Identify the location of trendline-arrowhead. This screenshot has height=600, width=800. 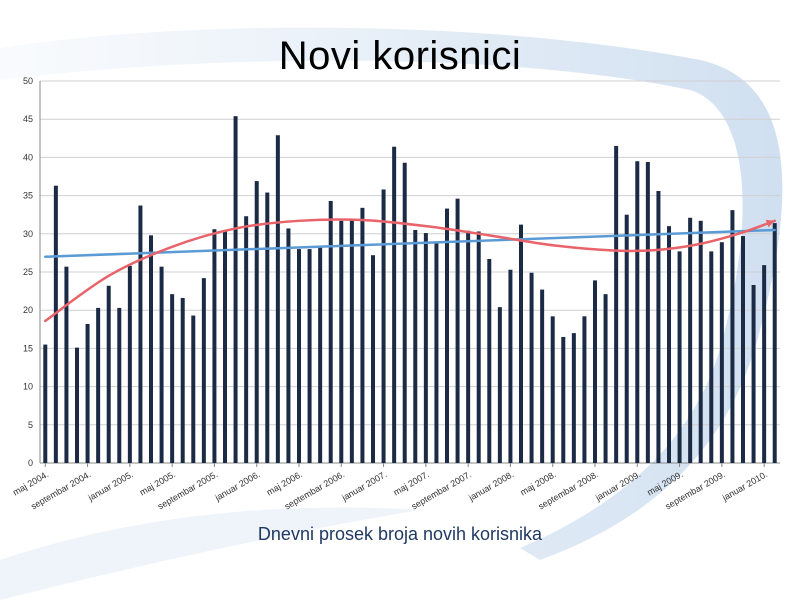
(770, 223).